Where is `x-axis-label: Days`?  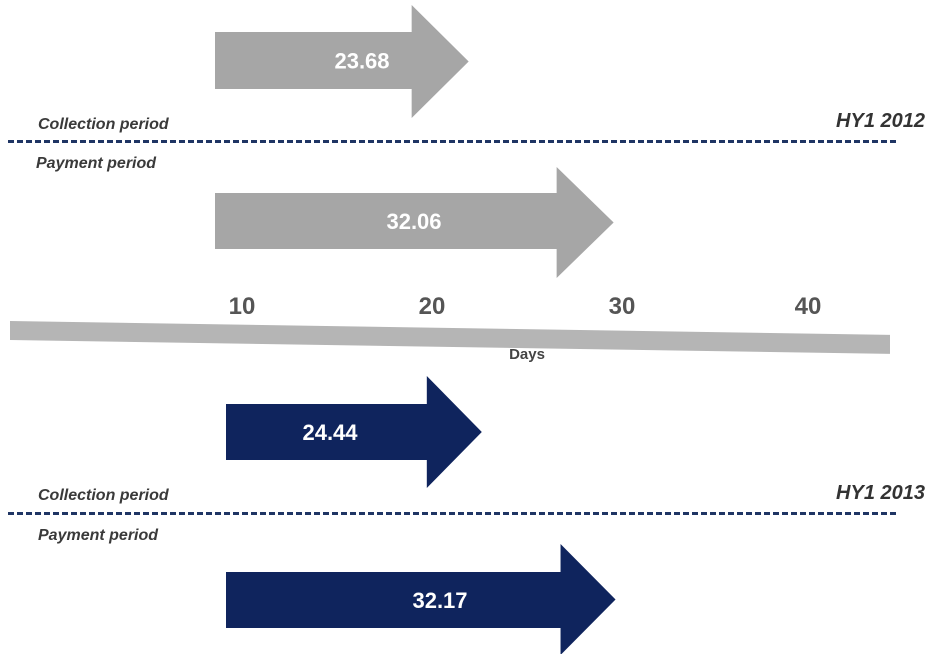
x-axis-label: Days is located at coordinates (527, 354).